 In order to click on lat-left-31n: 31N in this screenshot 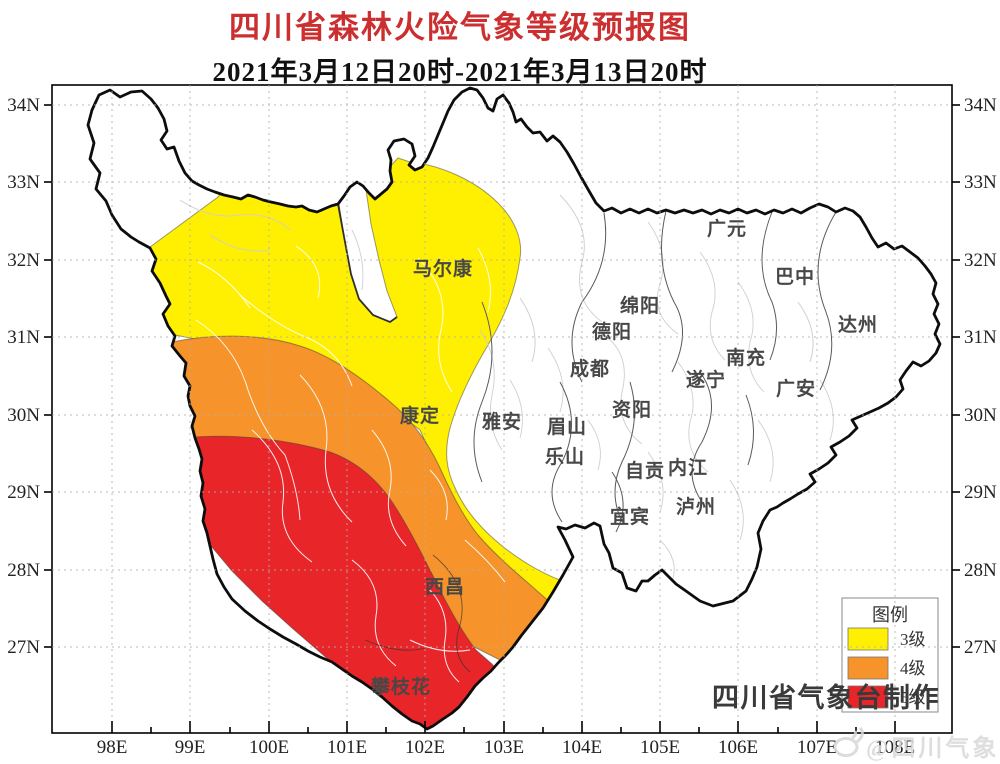, I will do `click(23, 337)`.